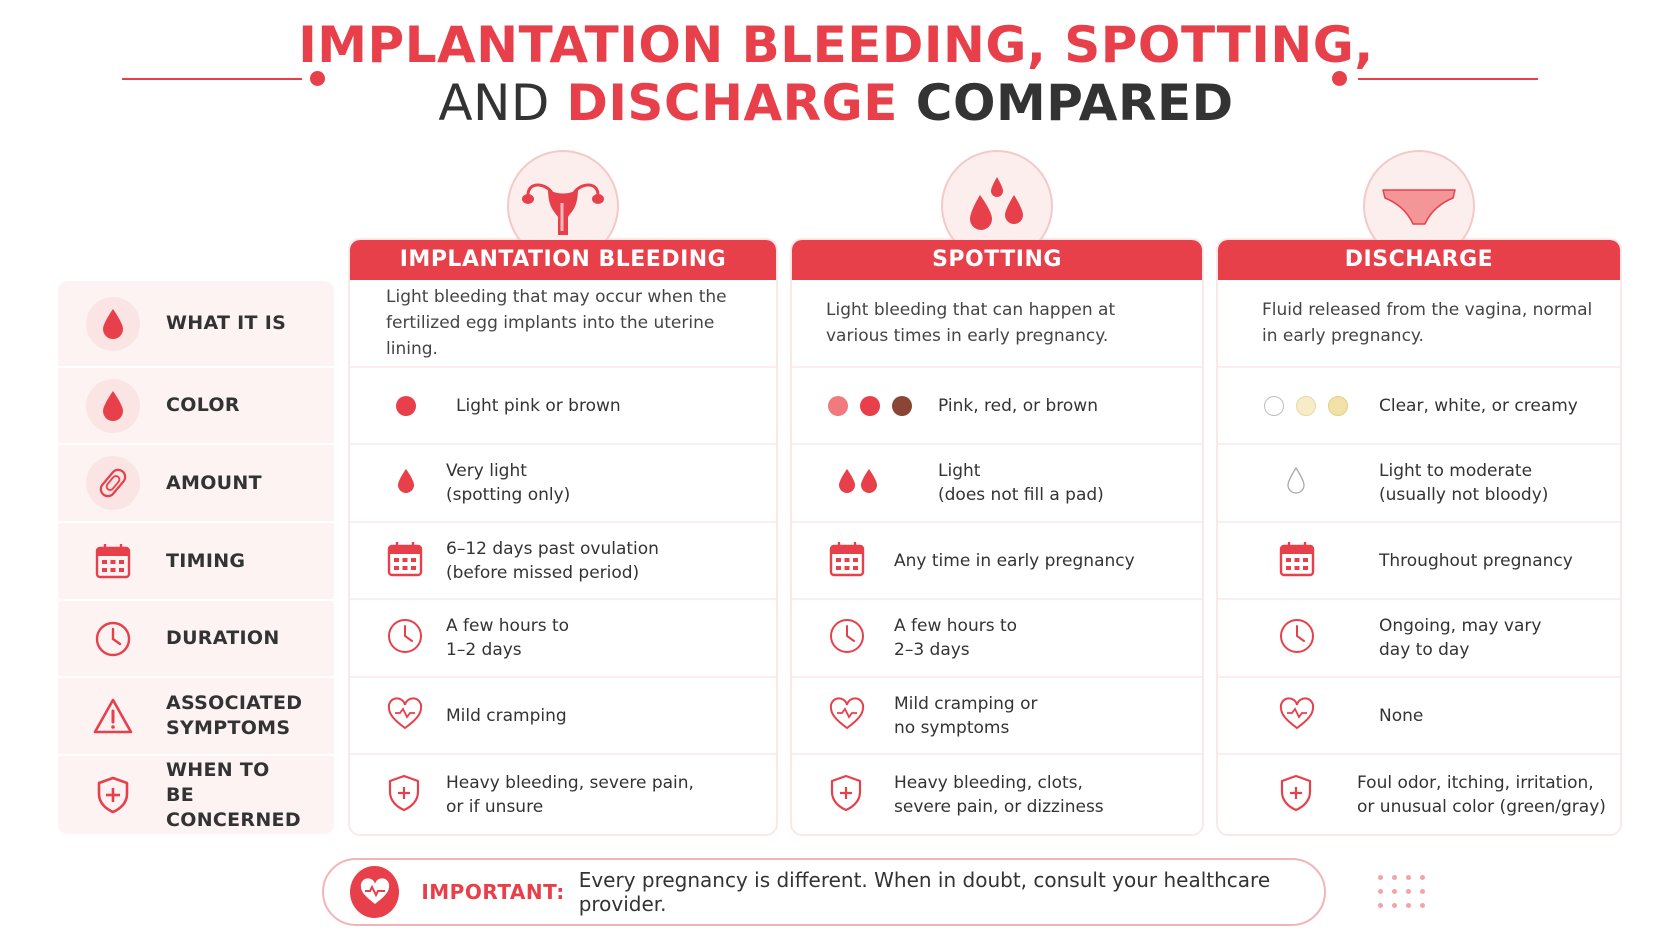  What do you see at coordinates (223, 638) in the screenshot?
I see `label-duration: DURATION` at bounding box center [223, 638].